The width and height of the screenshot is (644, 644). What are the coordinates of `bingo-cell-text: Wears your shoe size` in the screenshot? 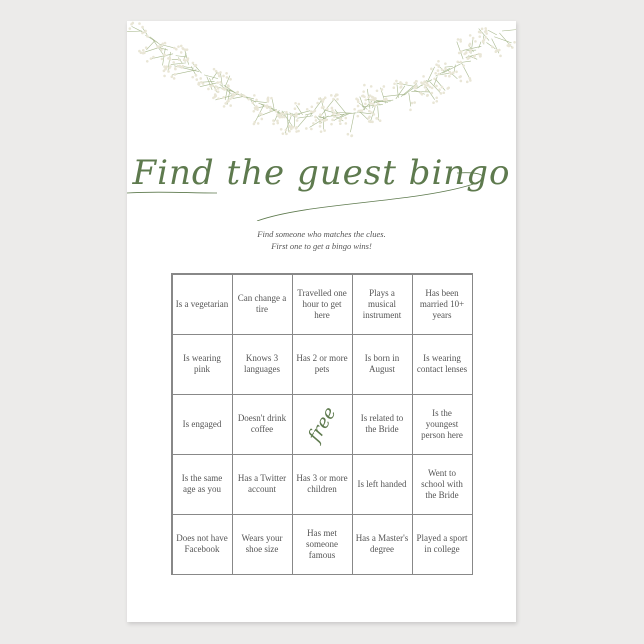 It's located at (262, 543).